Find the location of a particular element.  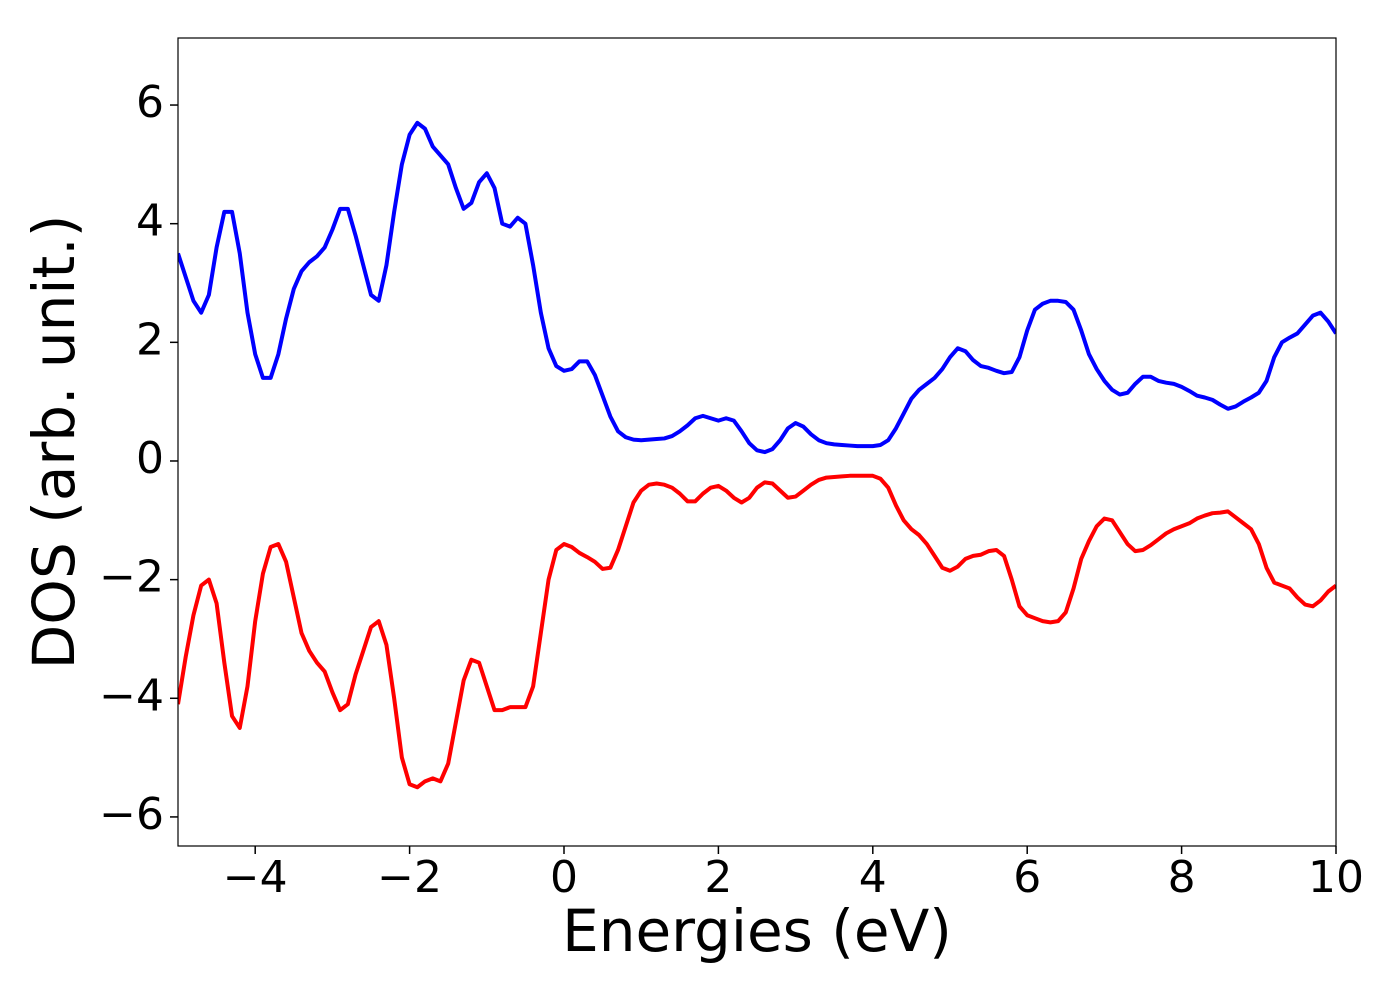

y-tick-label: 6 is located at coordinates (150, 102).